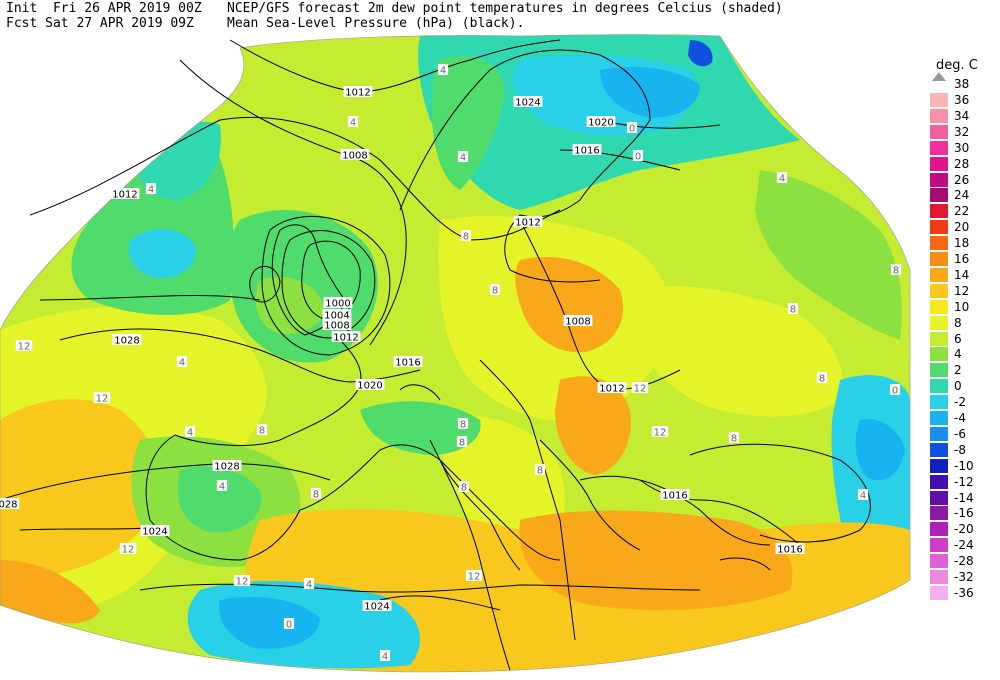 This screenshot has height=680, width=1000. What do you see at coordinates (963, 545) in the screenshot?
I see `legend-level: -24` at bounding box center [963, 545].